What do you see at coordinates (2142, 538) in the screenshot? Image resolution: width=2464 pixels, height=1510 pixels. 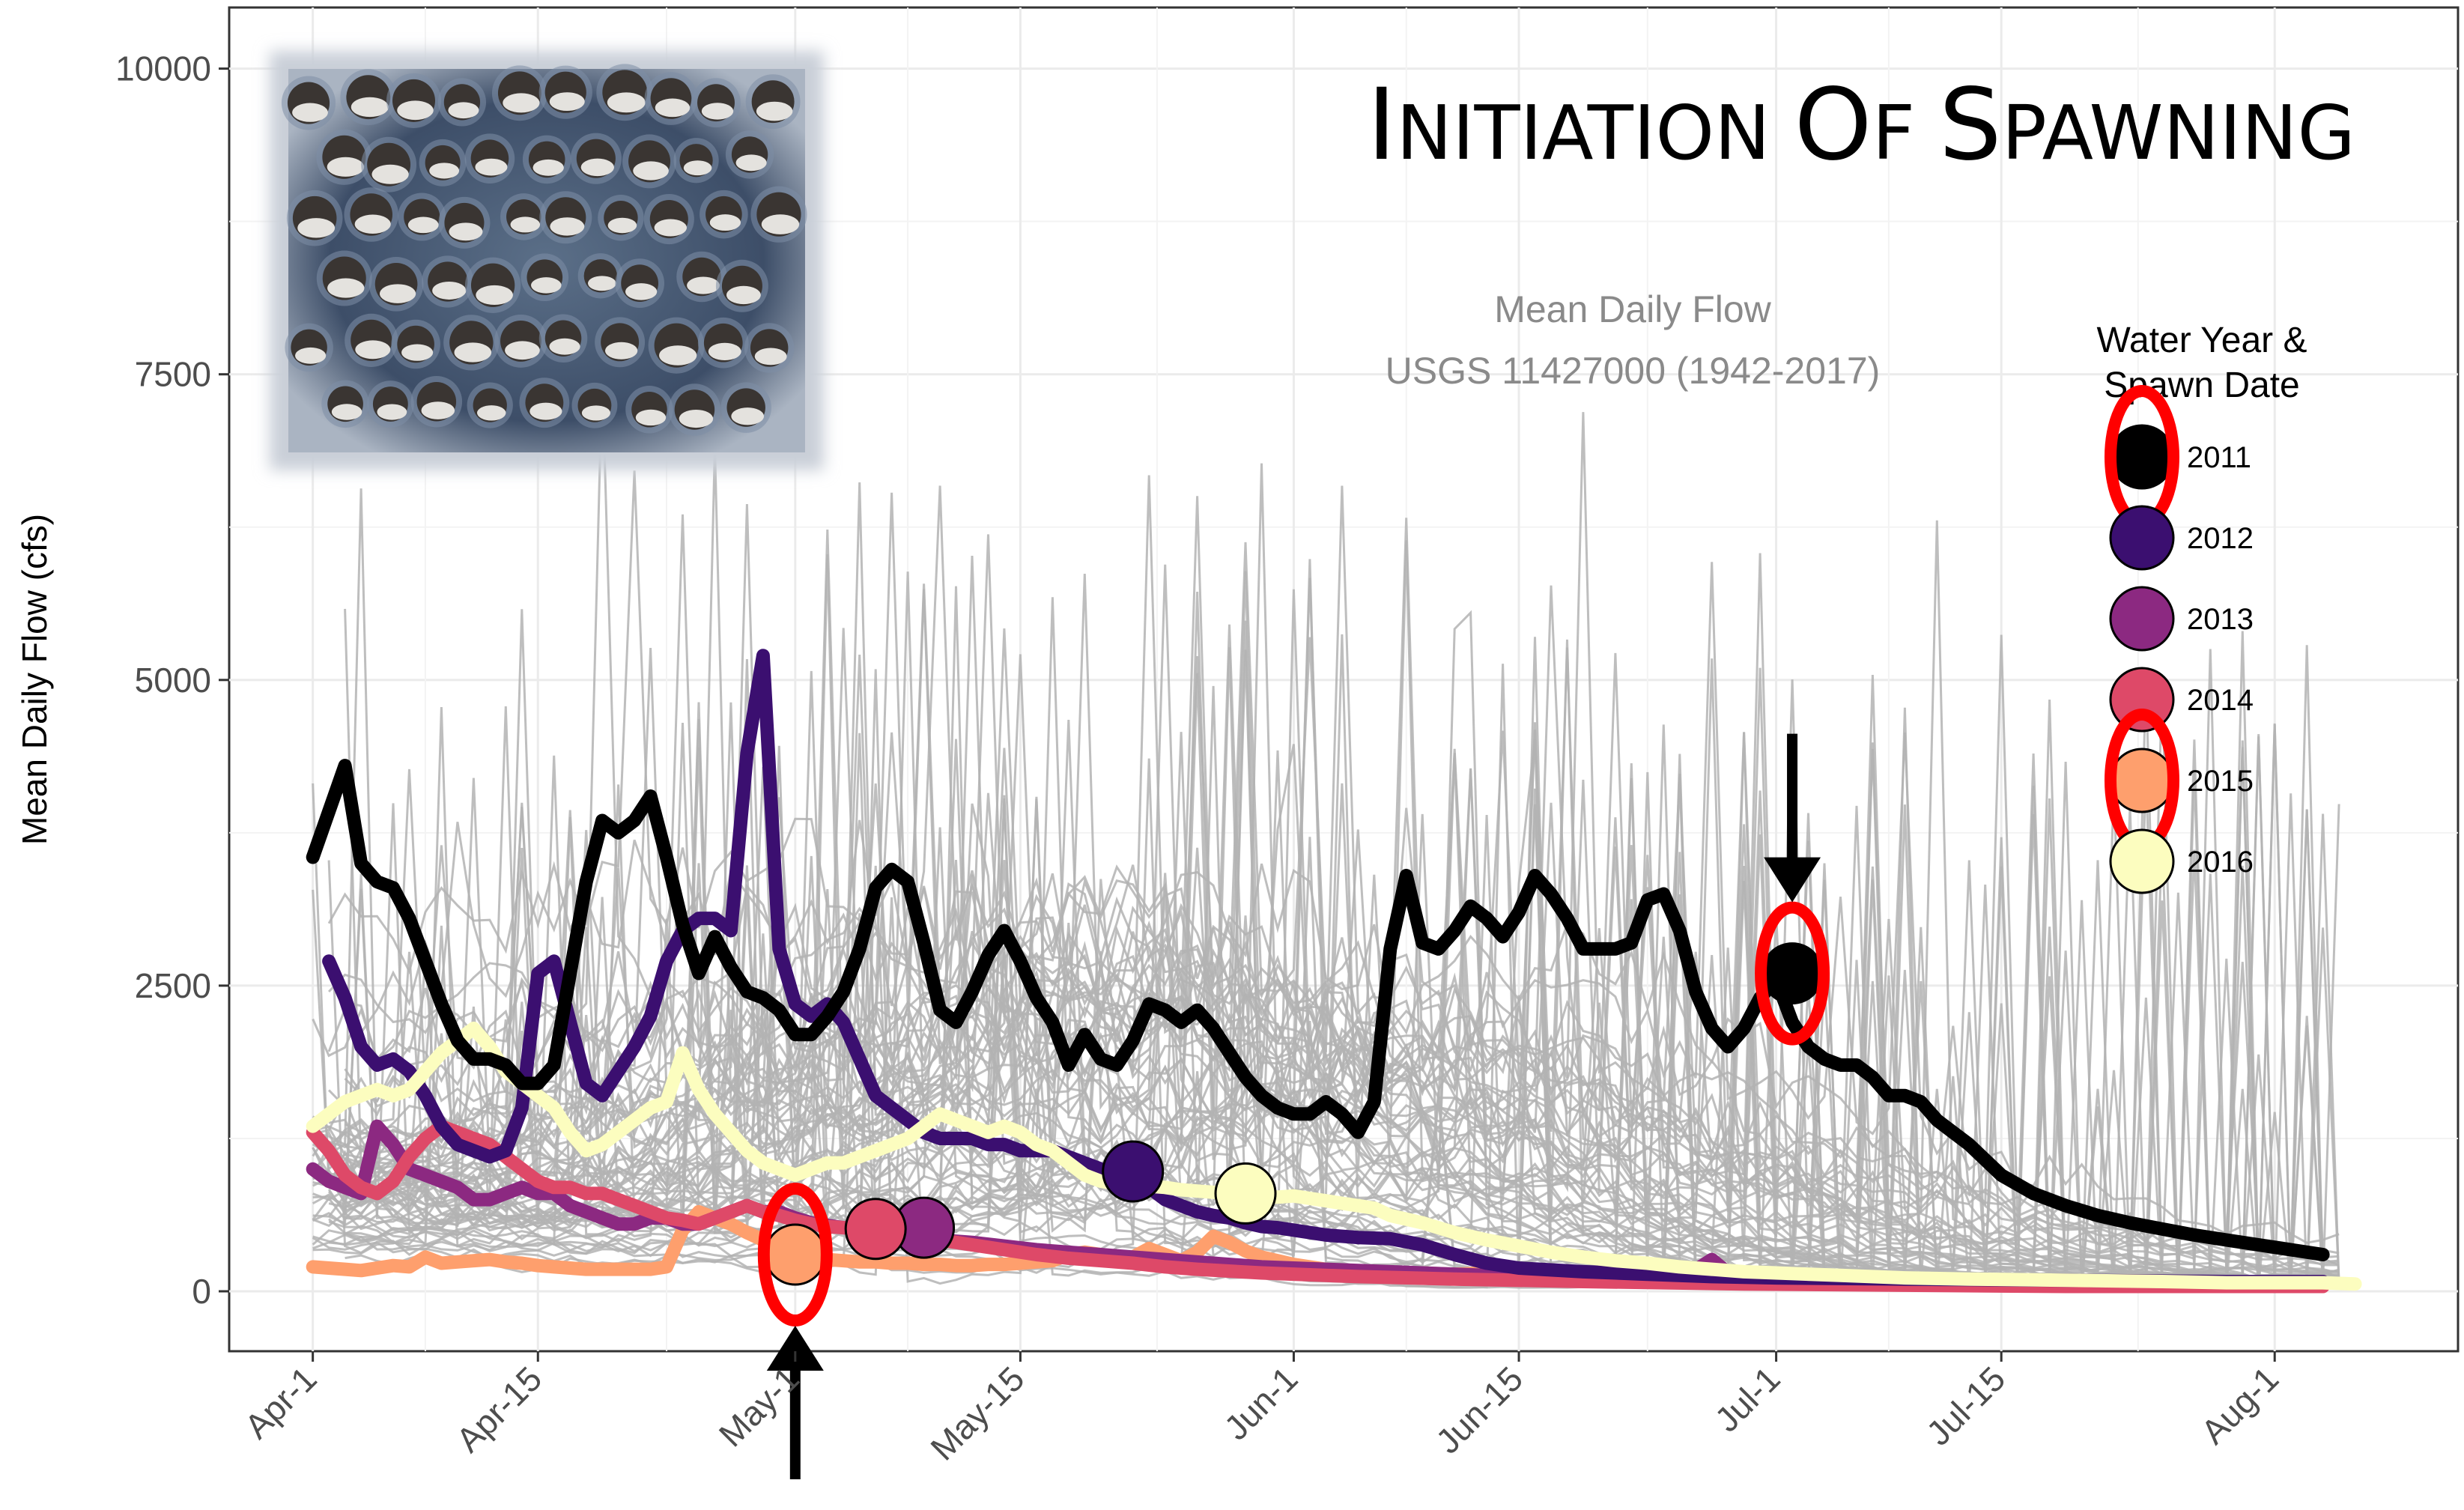 I see `legend-key-2012` at bounding box center [2142, 538].